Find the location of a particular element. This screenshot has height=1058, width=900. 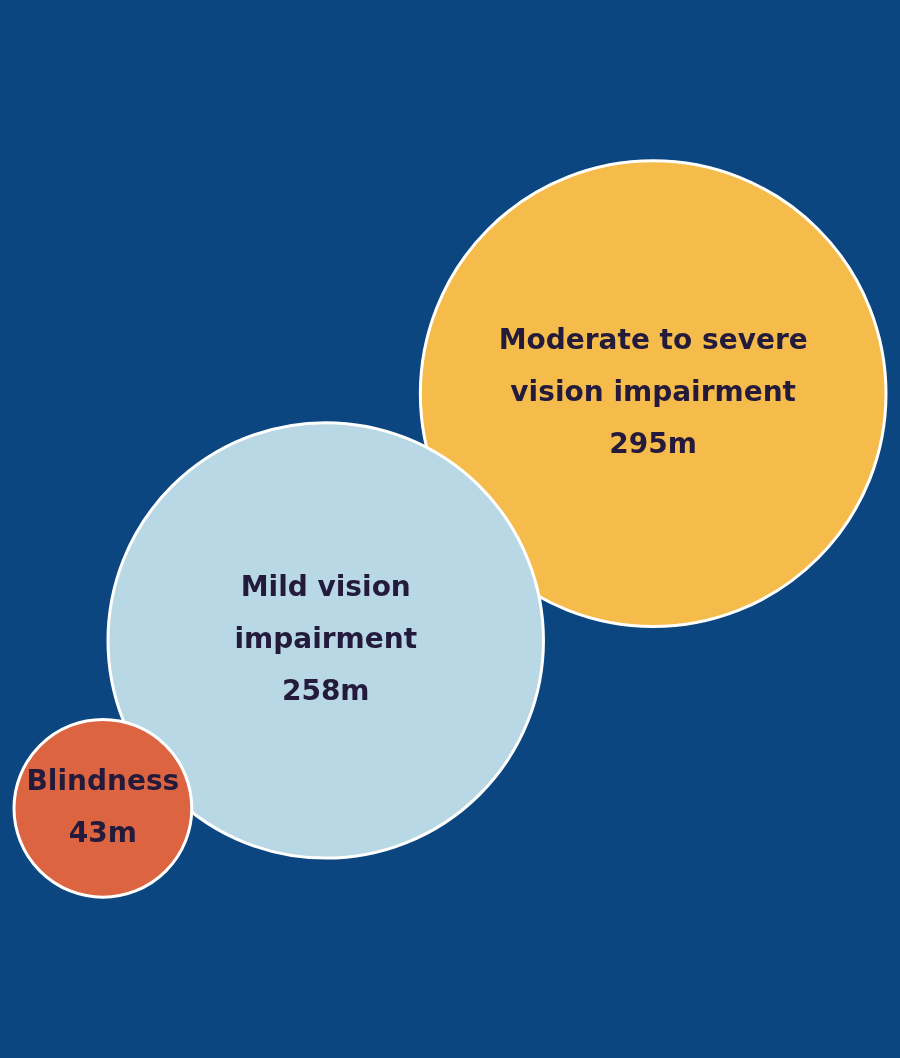

category-label: Moderate to severe vision impairment is located at coordinates (653, 365).